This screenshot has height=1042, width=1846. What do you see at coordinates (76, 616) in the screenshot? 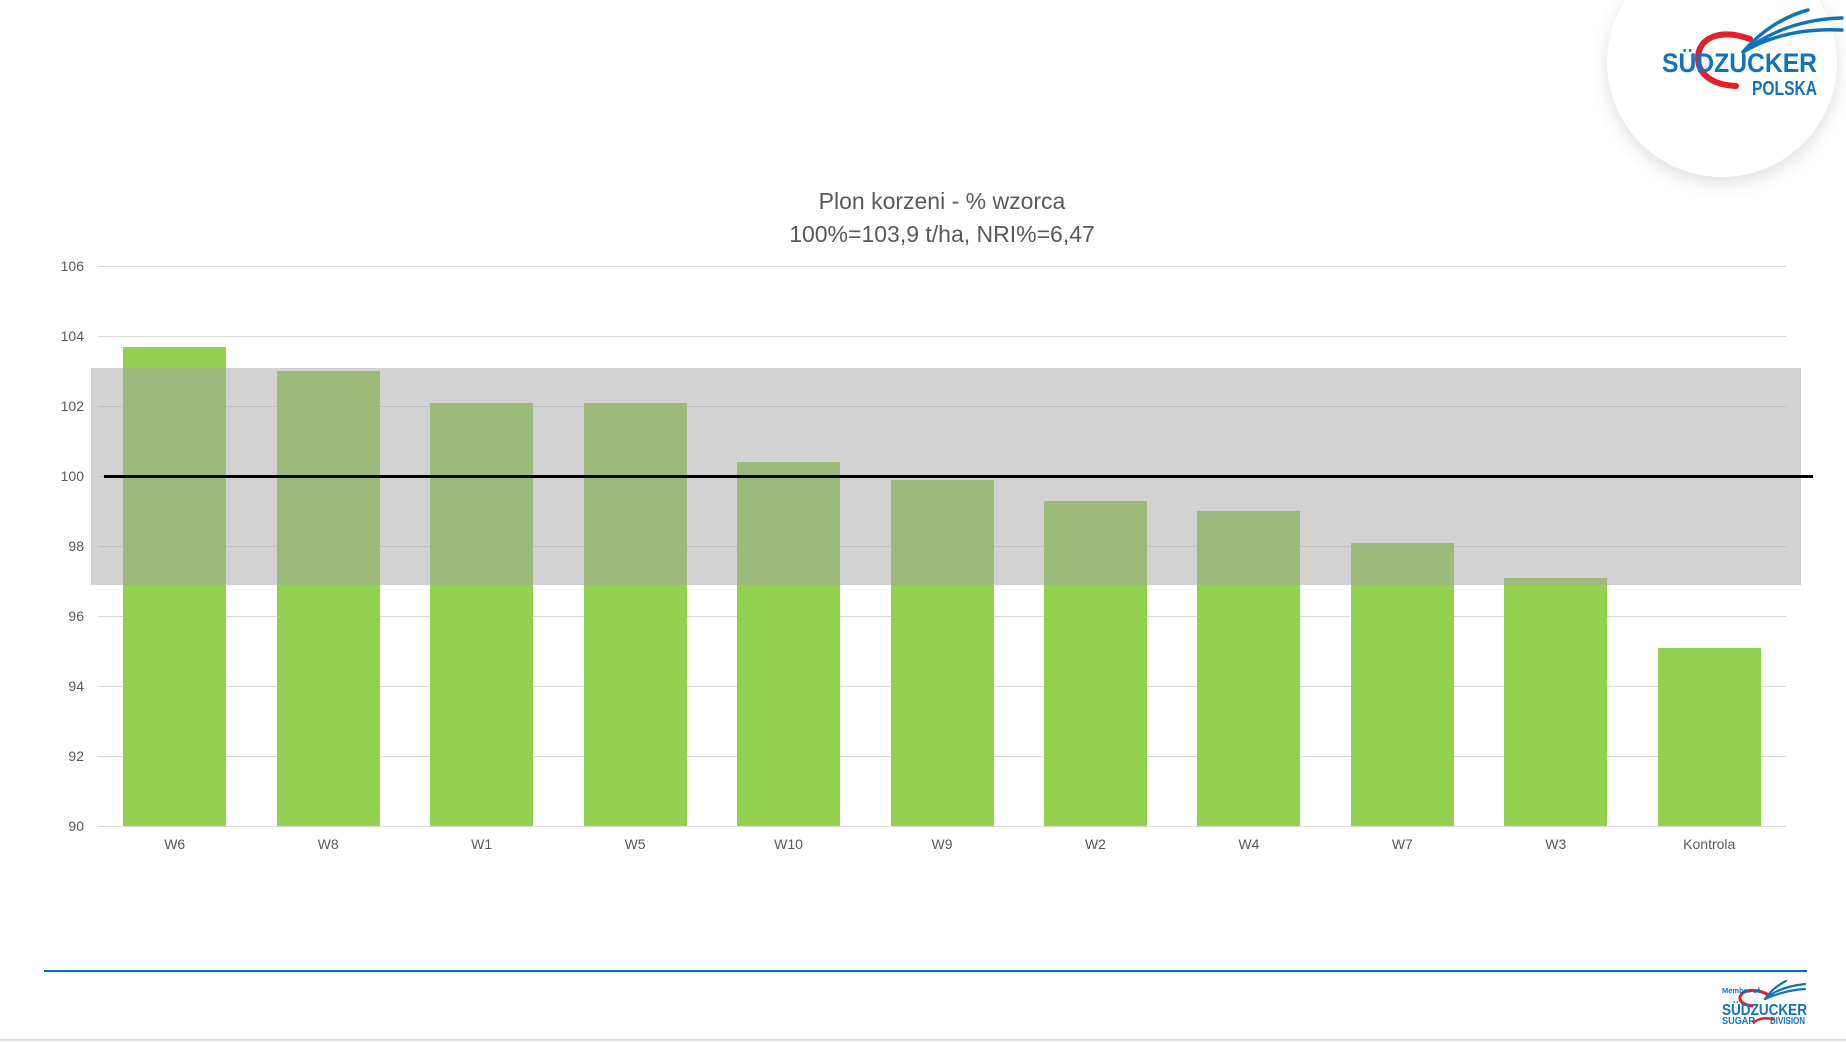
I see `y-axis-tick-label-96: 96` at bounding box center [76, 616].